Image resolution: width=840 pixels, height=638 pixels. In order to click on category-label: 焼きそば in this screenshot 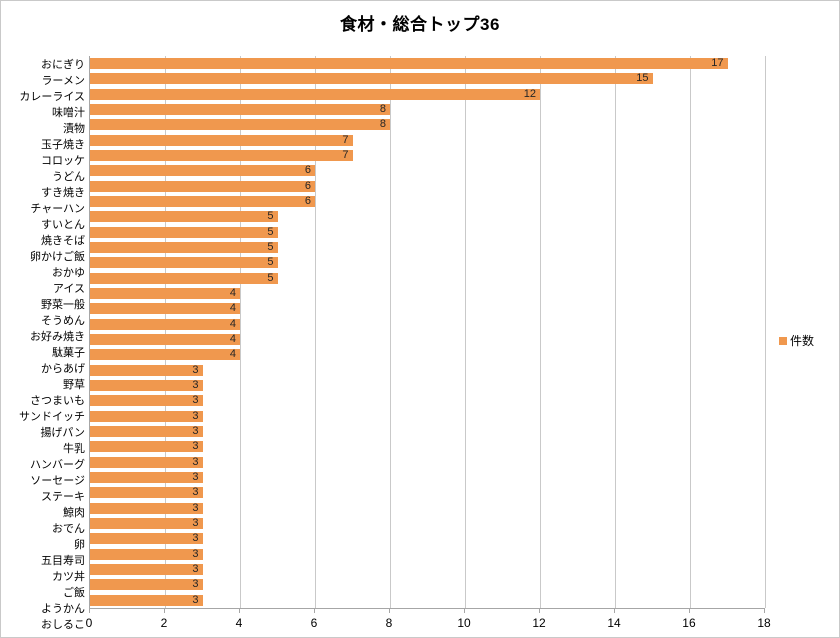, I will do `click(63, 241)`.